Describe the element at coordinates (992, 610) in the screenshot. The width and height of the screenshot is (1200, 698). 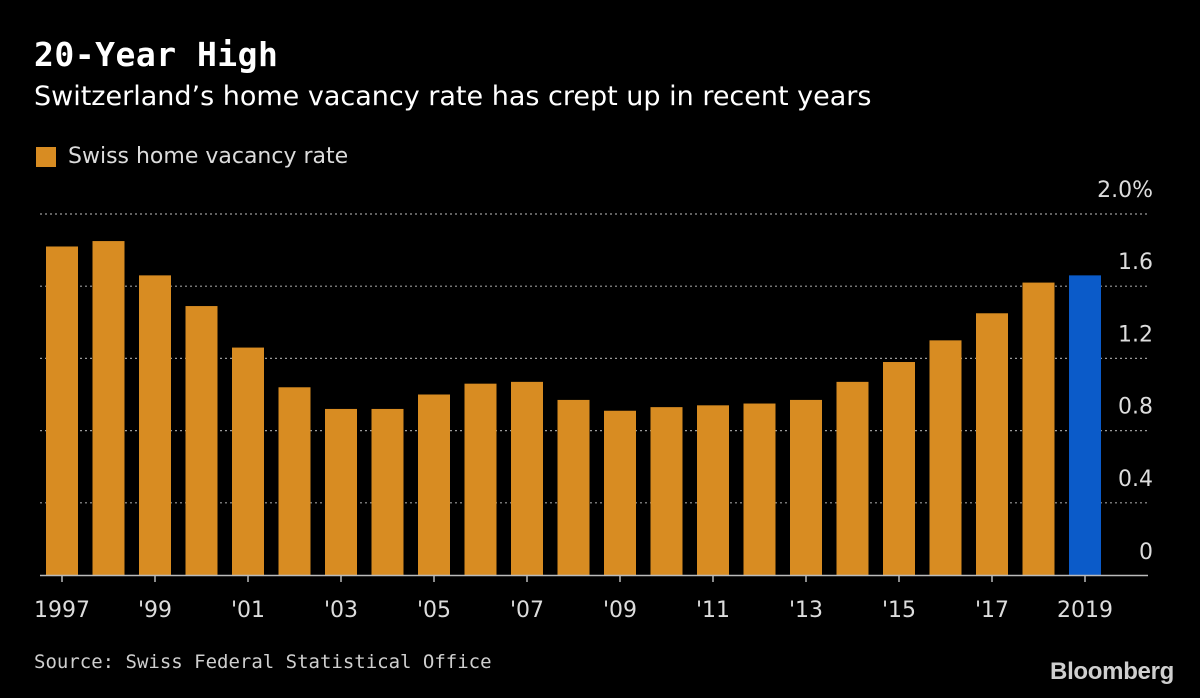
I see `x-tick-label: '17` at that location.